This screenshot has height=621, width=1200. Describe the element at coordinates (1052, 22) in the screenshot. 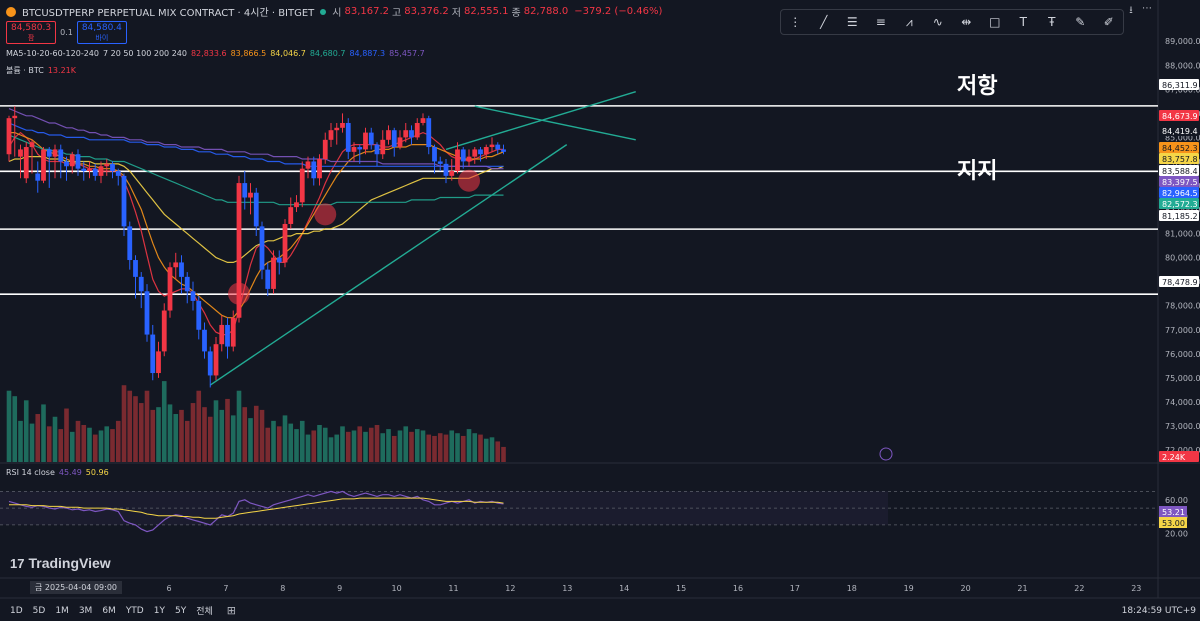

I see `note-icon: Ŧ` at that location.